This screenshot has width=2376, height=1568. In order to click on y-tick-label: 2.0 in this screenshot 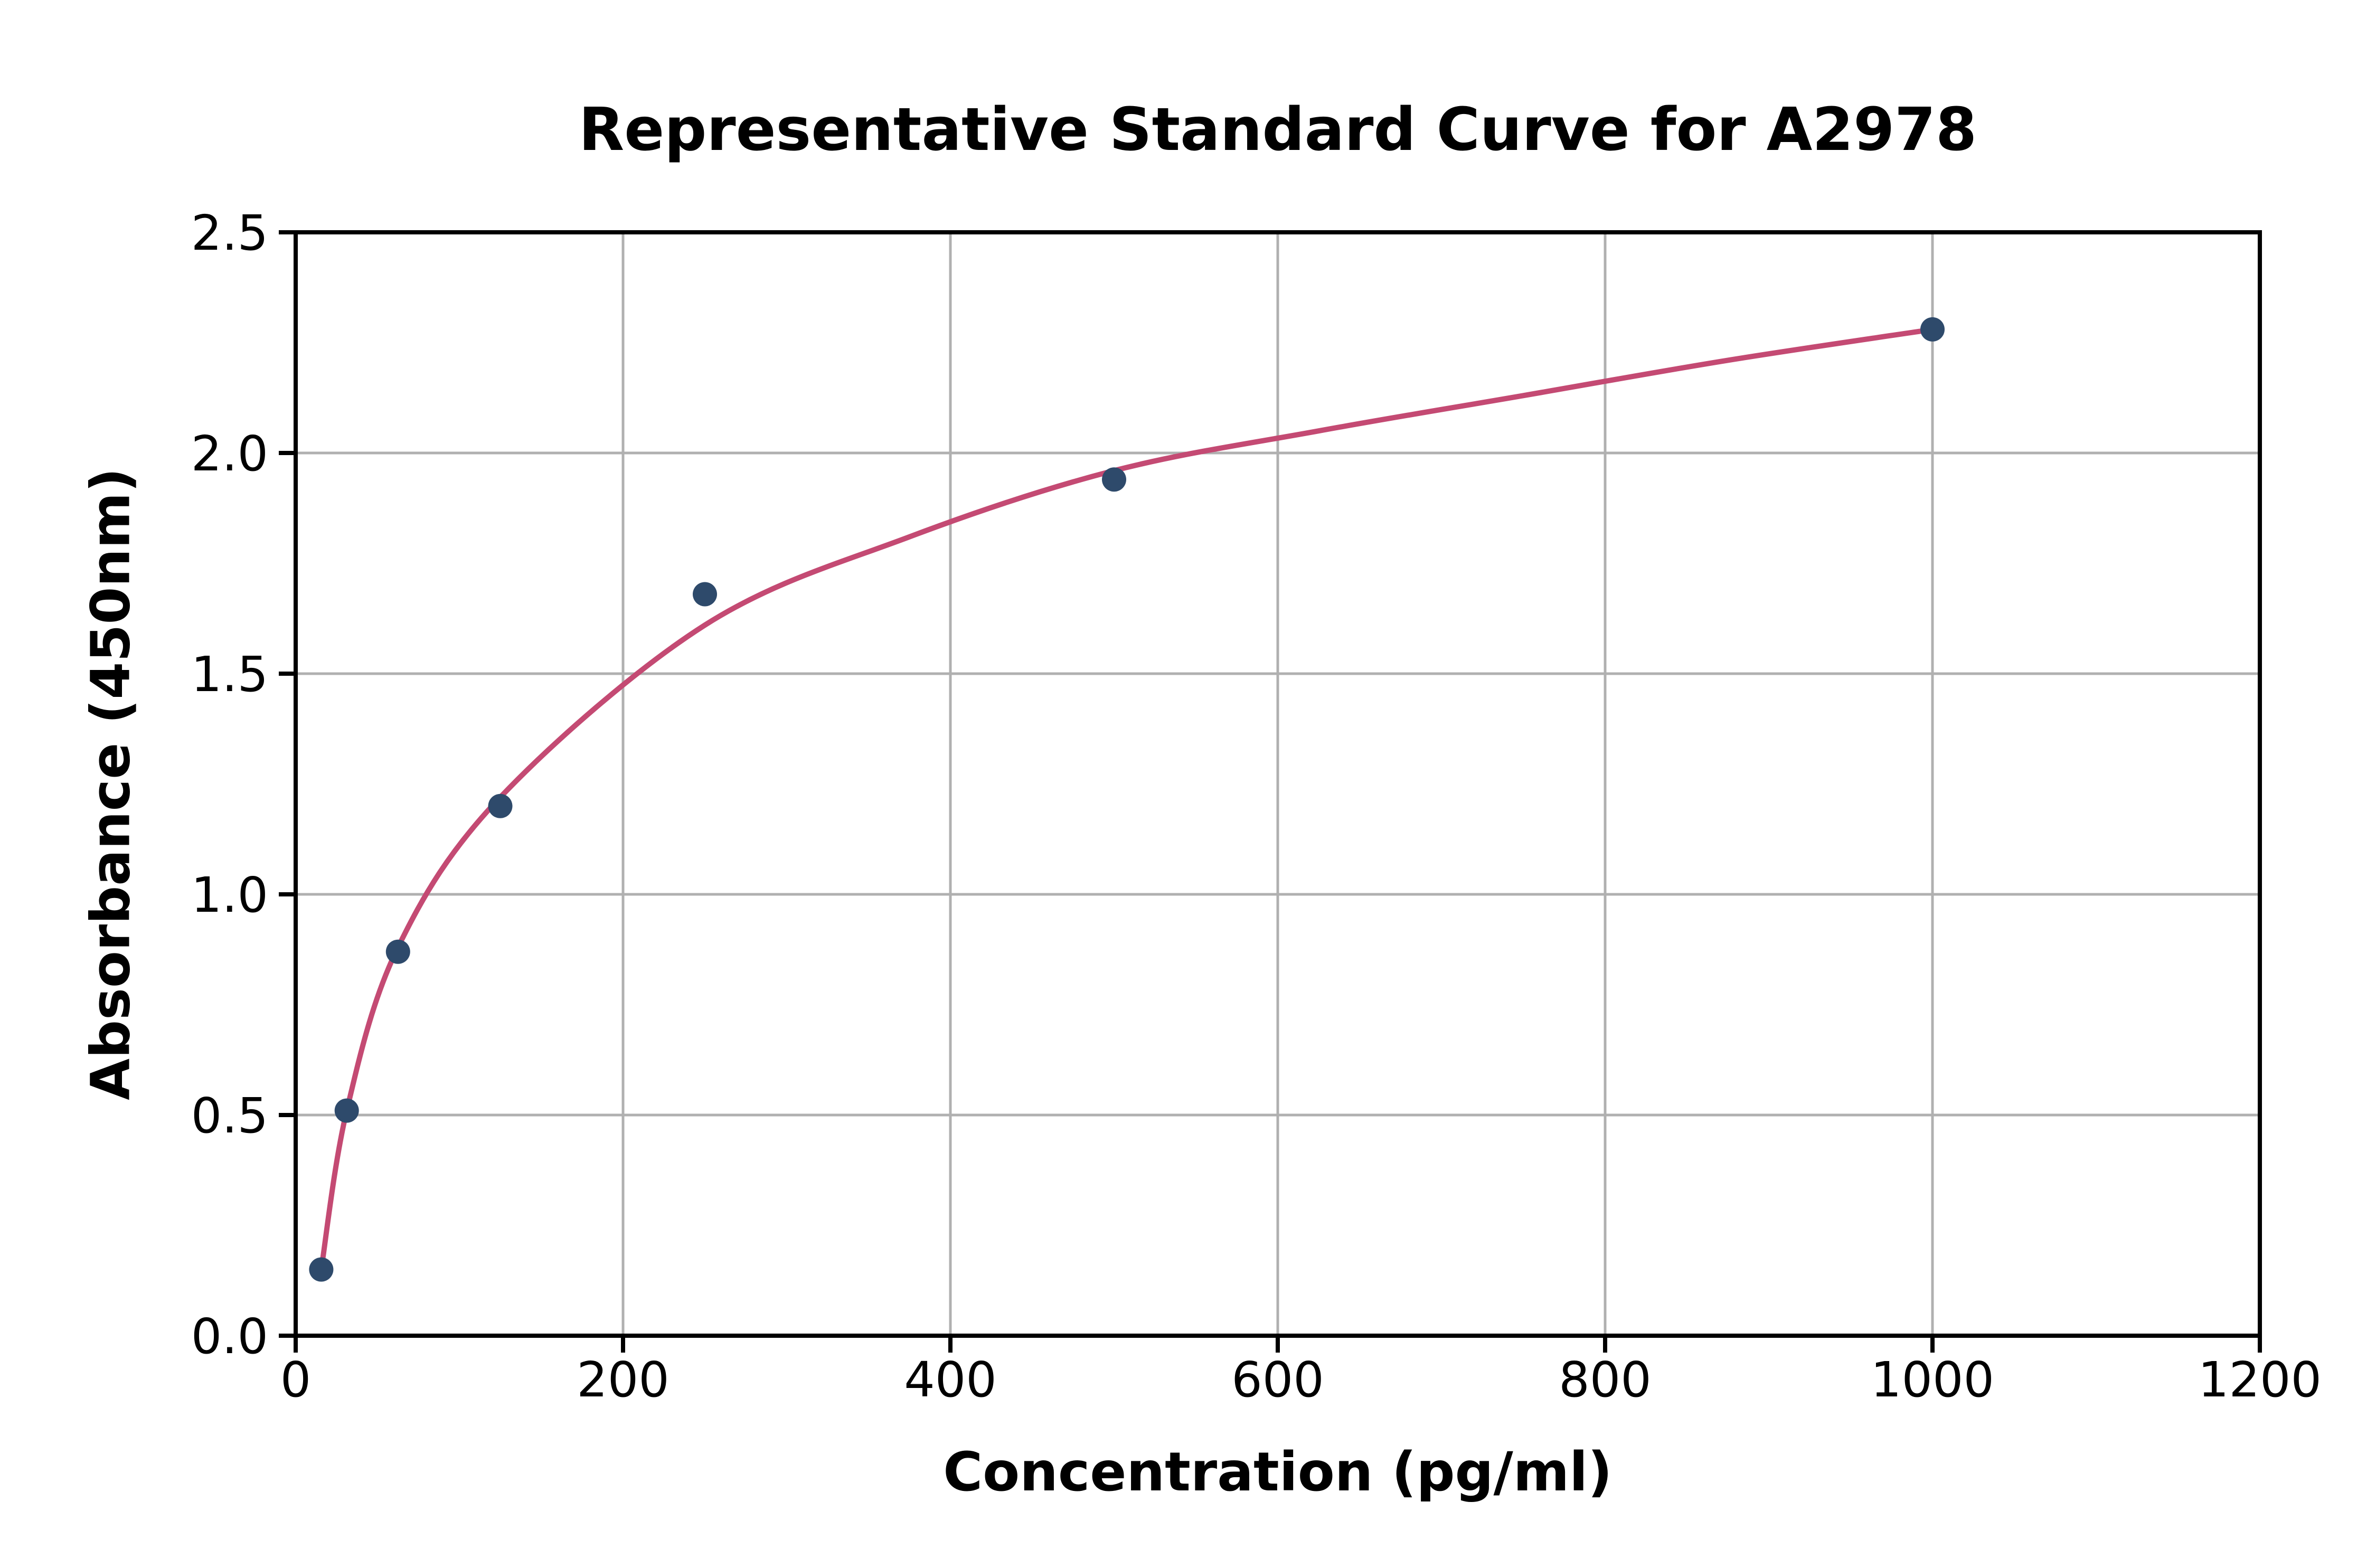, I will do `click(230, 454)`.